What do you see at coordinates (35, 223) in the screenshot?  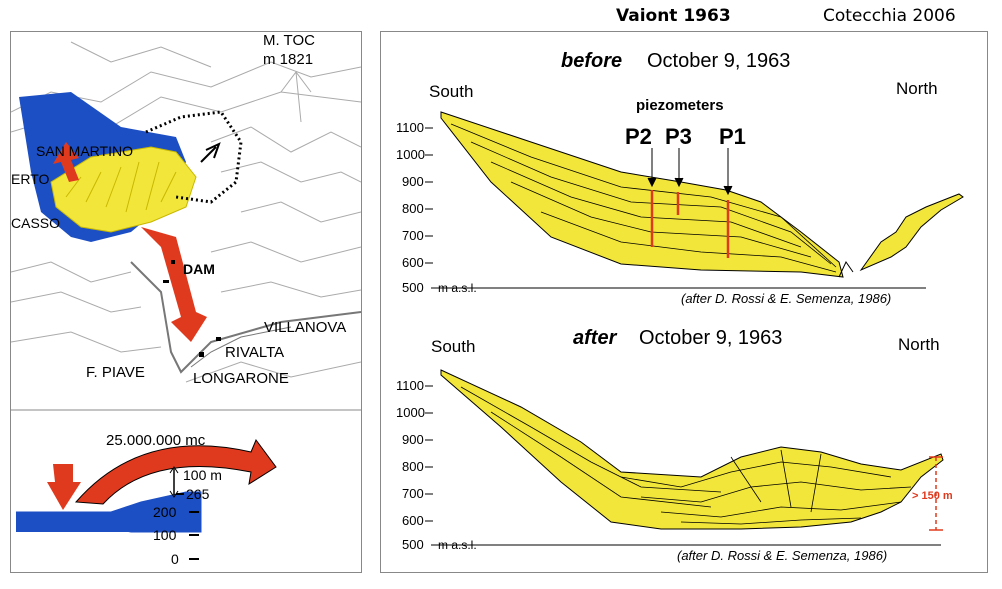 I see `label-casso: CASSO` at bounding box center [35, 223].